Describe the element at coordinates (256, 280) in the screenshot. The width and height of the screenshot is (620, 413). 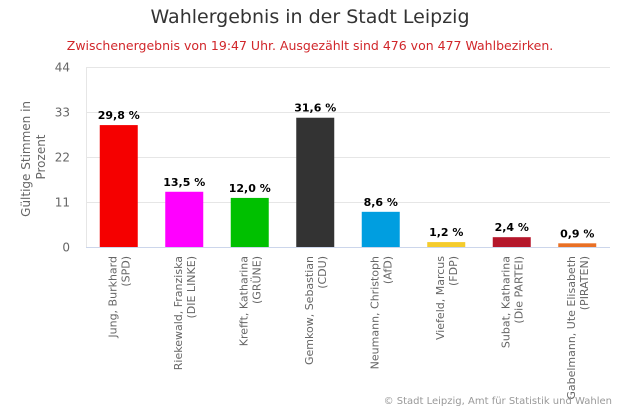
I see `x-tick-label-line: (GRÜNE)` at that location.